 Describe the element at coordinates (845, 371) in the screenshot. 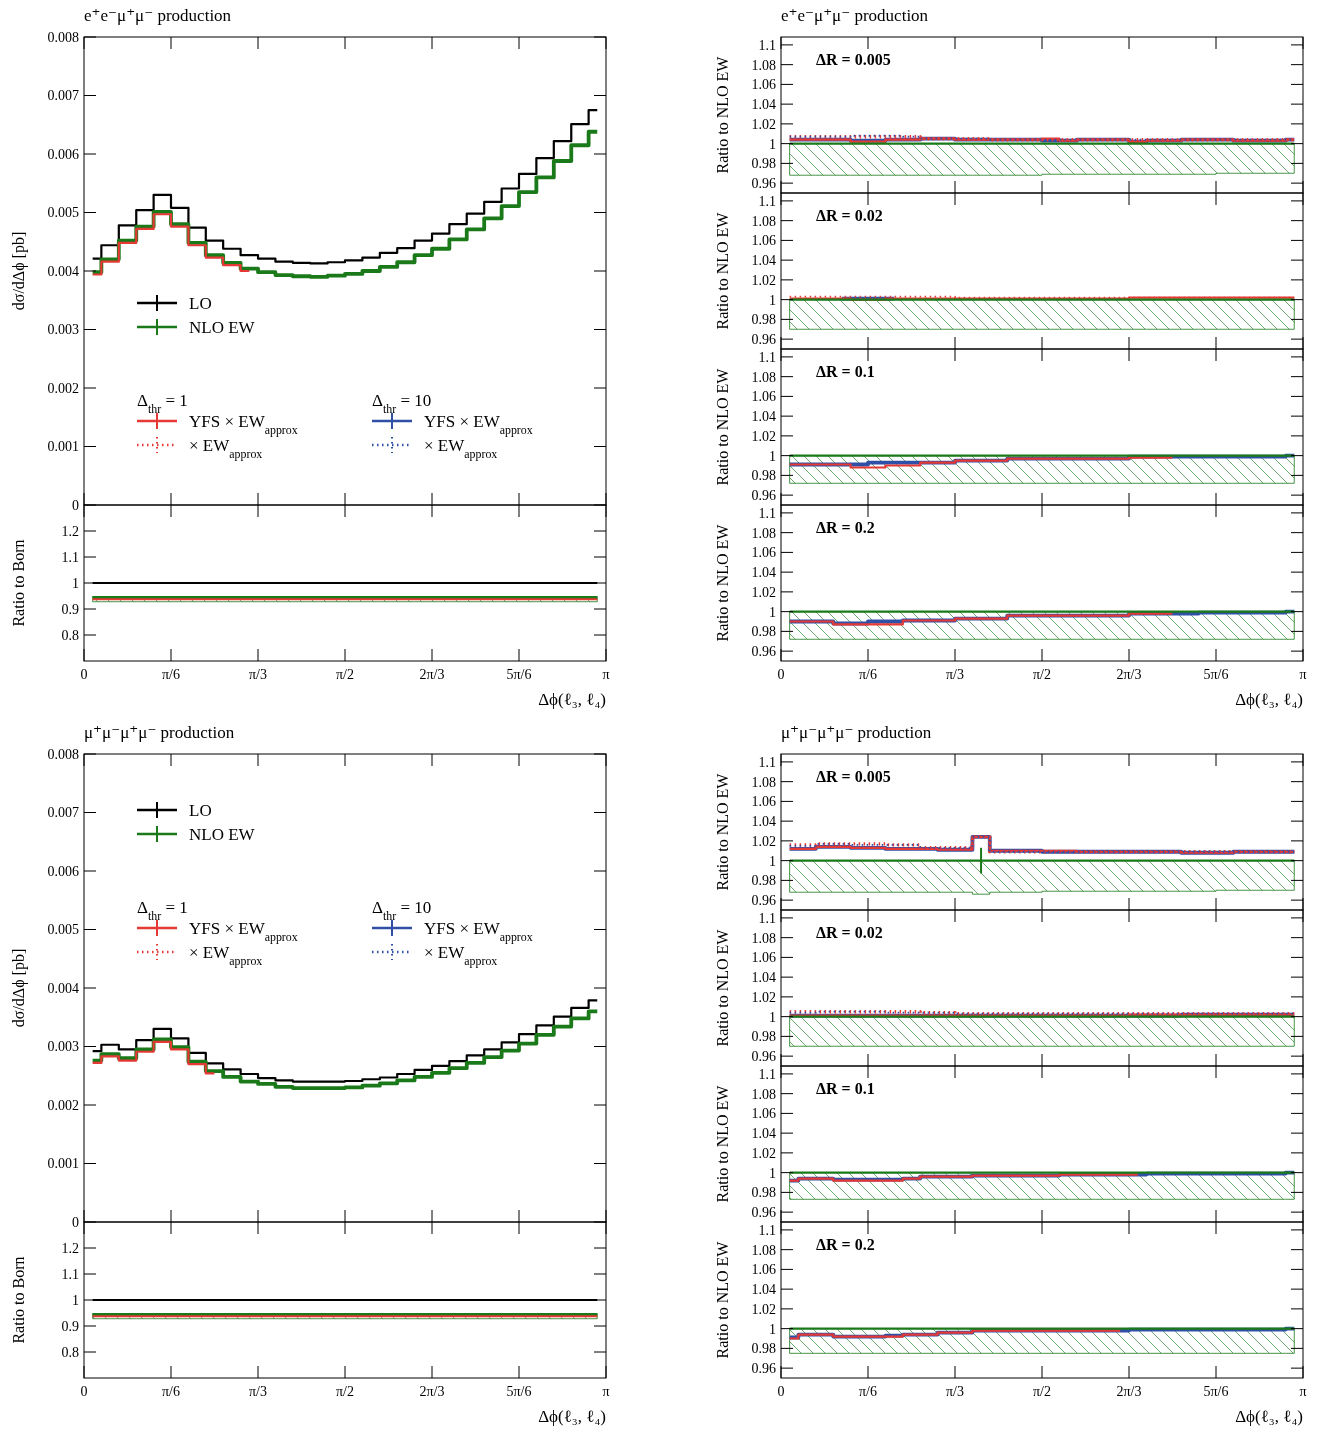

I see `annotation: ΔR = 0.1` at that location.